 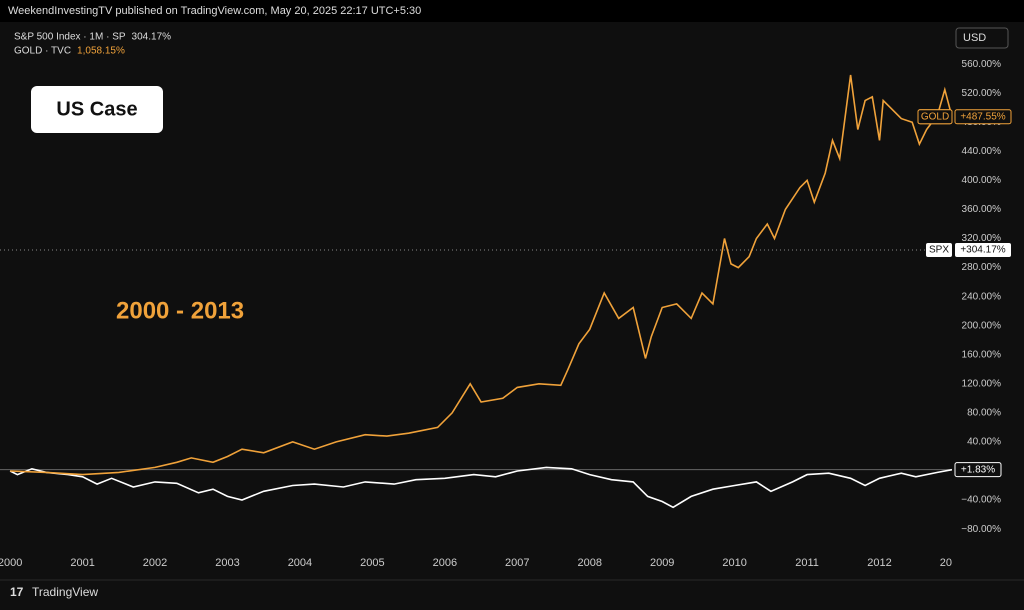 What do you see at coordinates (734, 563) in the screenshot?
I see `x-tick-label: 2010` at bounding box center [734, 563].